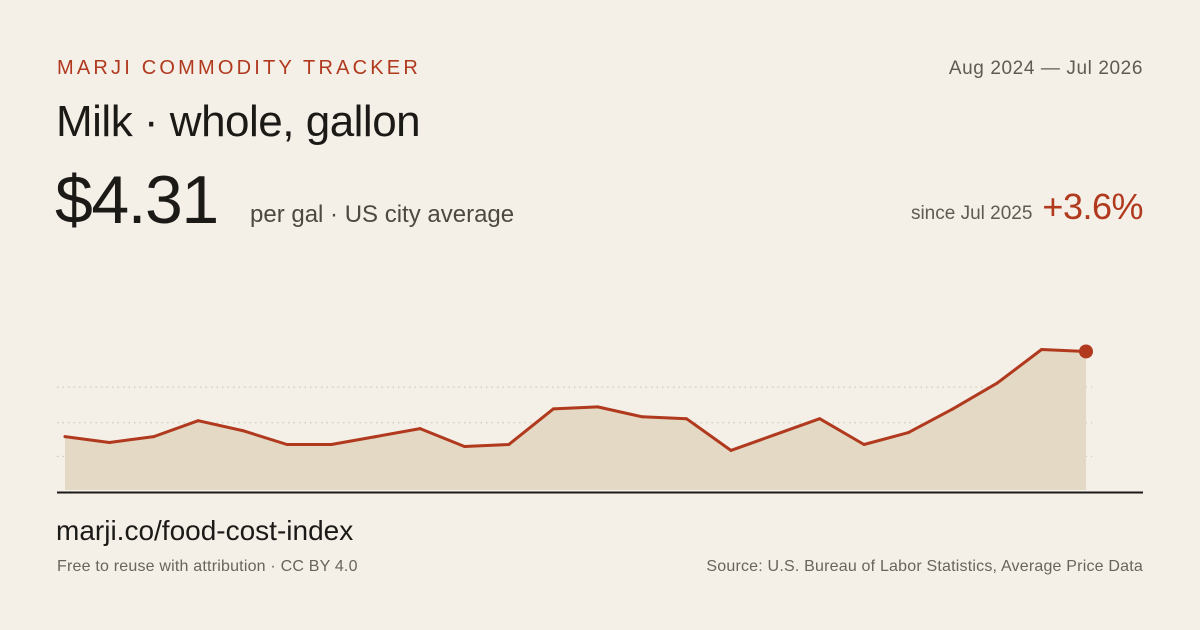 This screenshot has height=630, width=1200. Describe the element at coordinates (198, 421) in the screenshot. I see `data-point-nov-2024` at that location.